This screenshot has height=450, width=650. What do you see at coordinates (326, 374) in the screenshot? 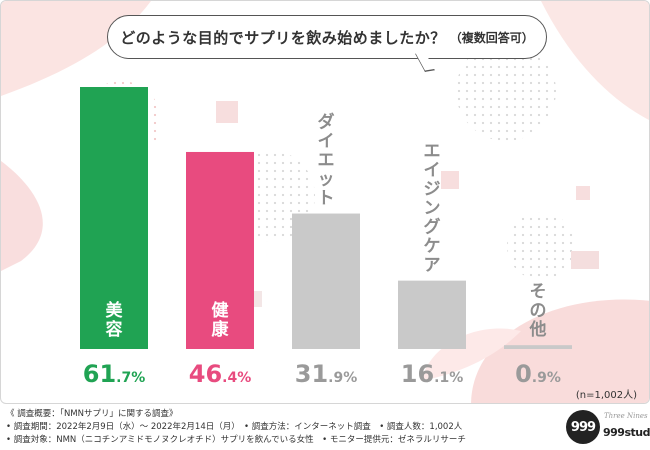
I see `value-label-2: 31.9%` at bounding box center [326, 374].